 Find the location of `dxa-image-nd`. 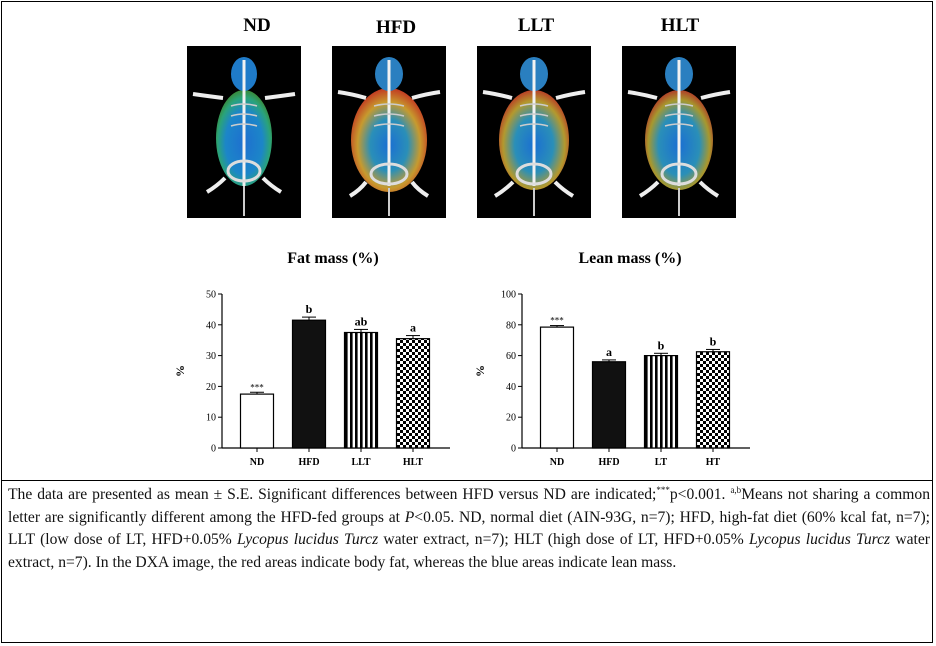

dxa-image-nd is located at coordinates (244, 132).